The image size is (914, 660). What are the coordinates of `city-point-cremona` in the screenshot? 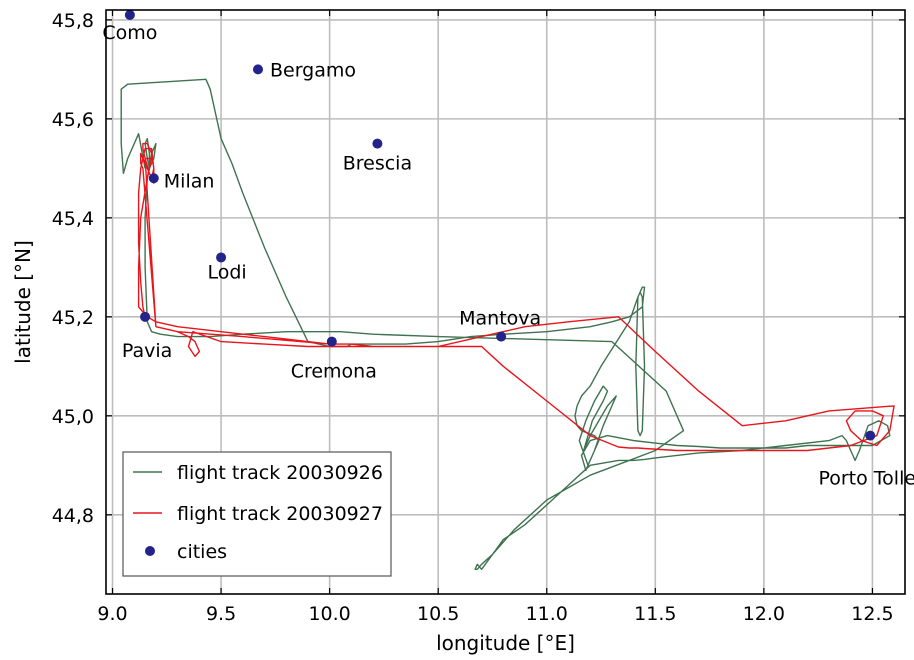 It's located at (331, 341).